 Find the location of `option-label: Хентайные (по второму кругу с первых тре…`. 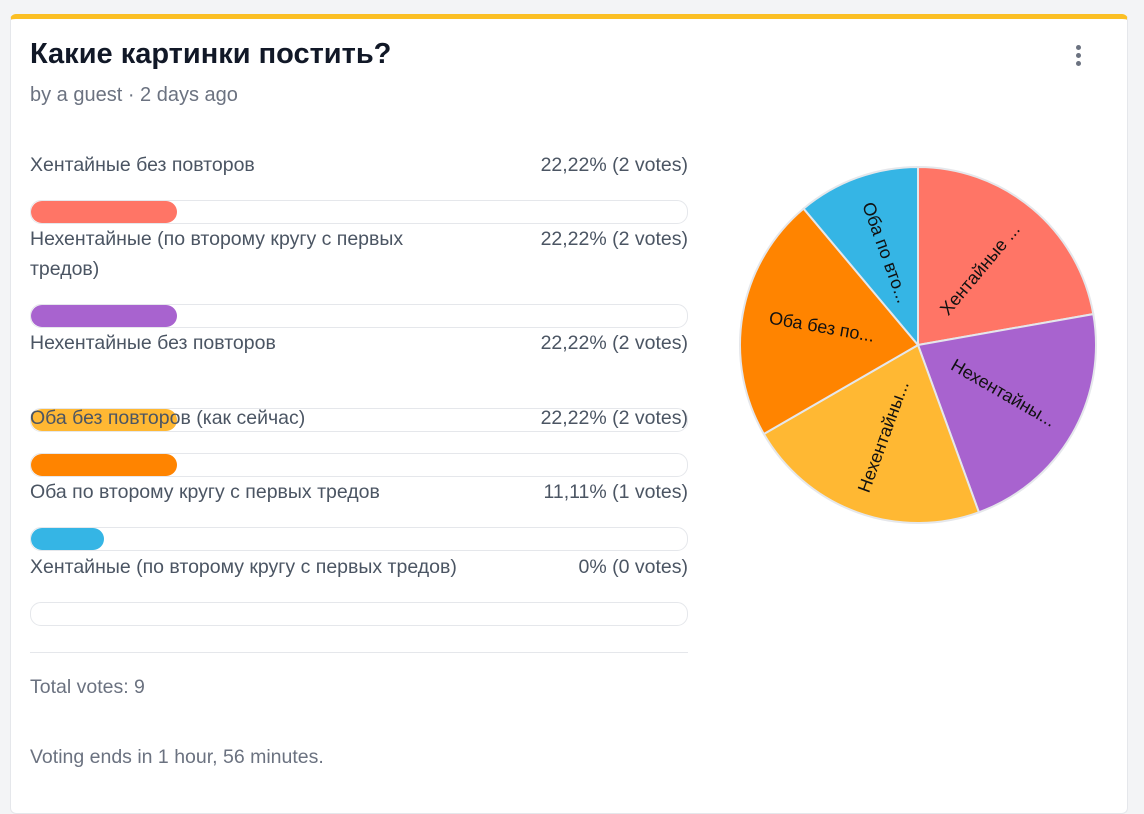

option-label: Хентайные (по второму кругу с первых тре… is located at coordinates (243, 567).